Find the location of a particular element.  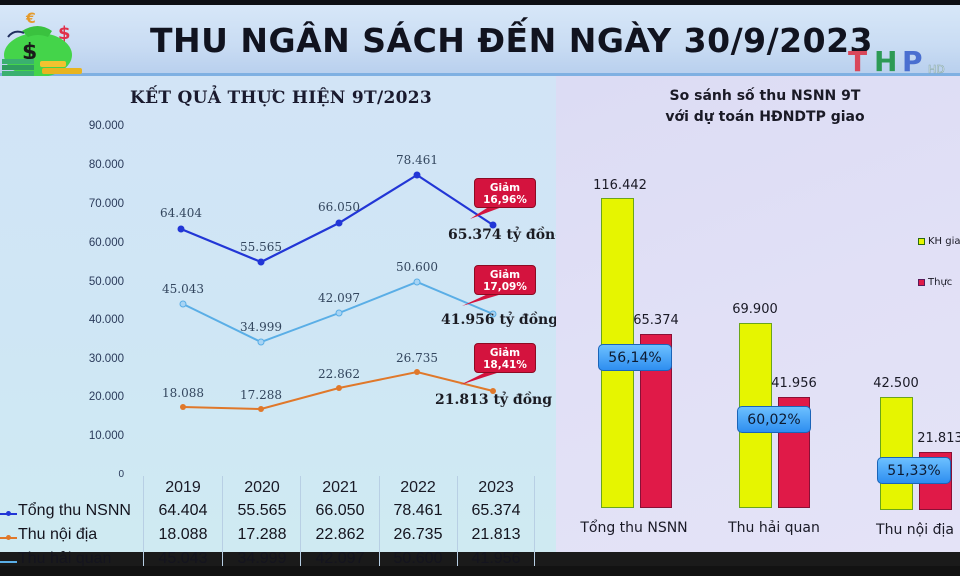

bottom-frame-edge is located at coordinates (480, 571).